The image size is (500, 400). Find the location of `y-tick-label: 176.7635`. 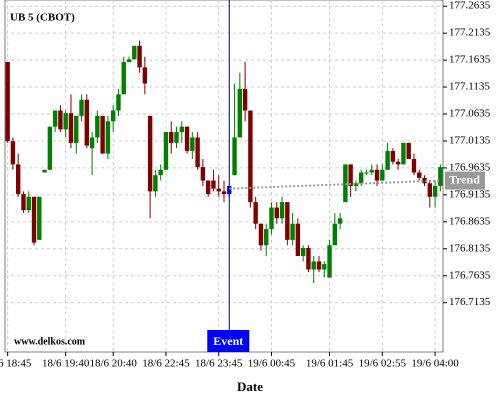

y-tick-label: 176.7635 is located at coordinates (470, 275).